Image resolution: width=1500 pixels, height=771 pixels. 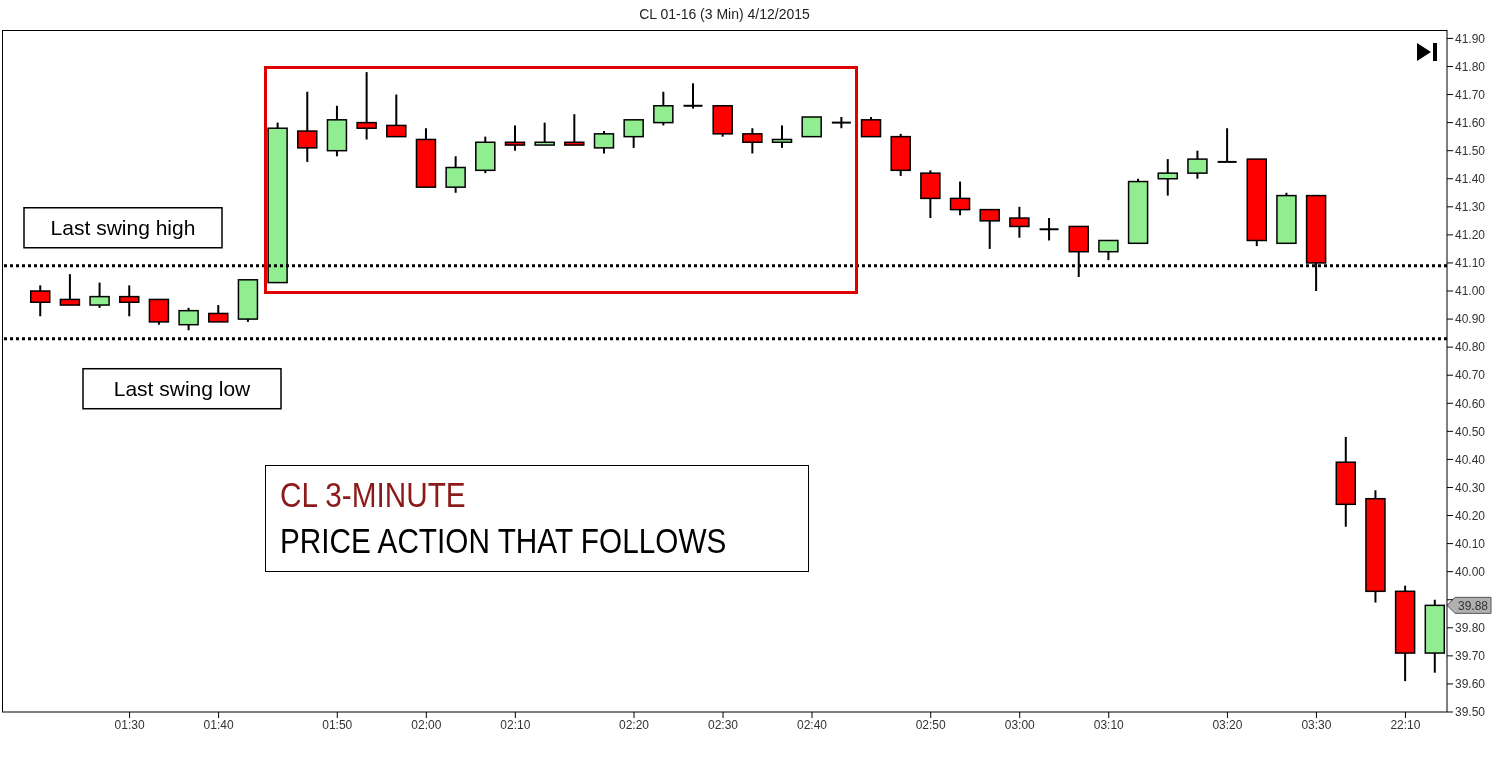 I want to click on annotation: CL 3-MINUTE, so click(x=373, y=495).